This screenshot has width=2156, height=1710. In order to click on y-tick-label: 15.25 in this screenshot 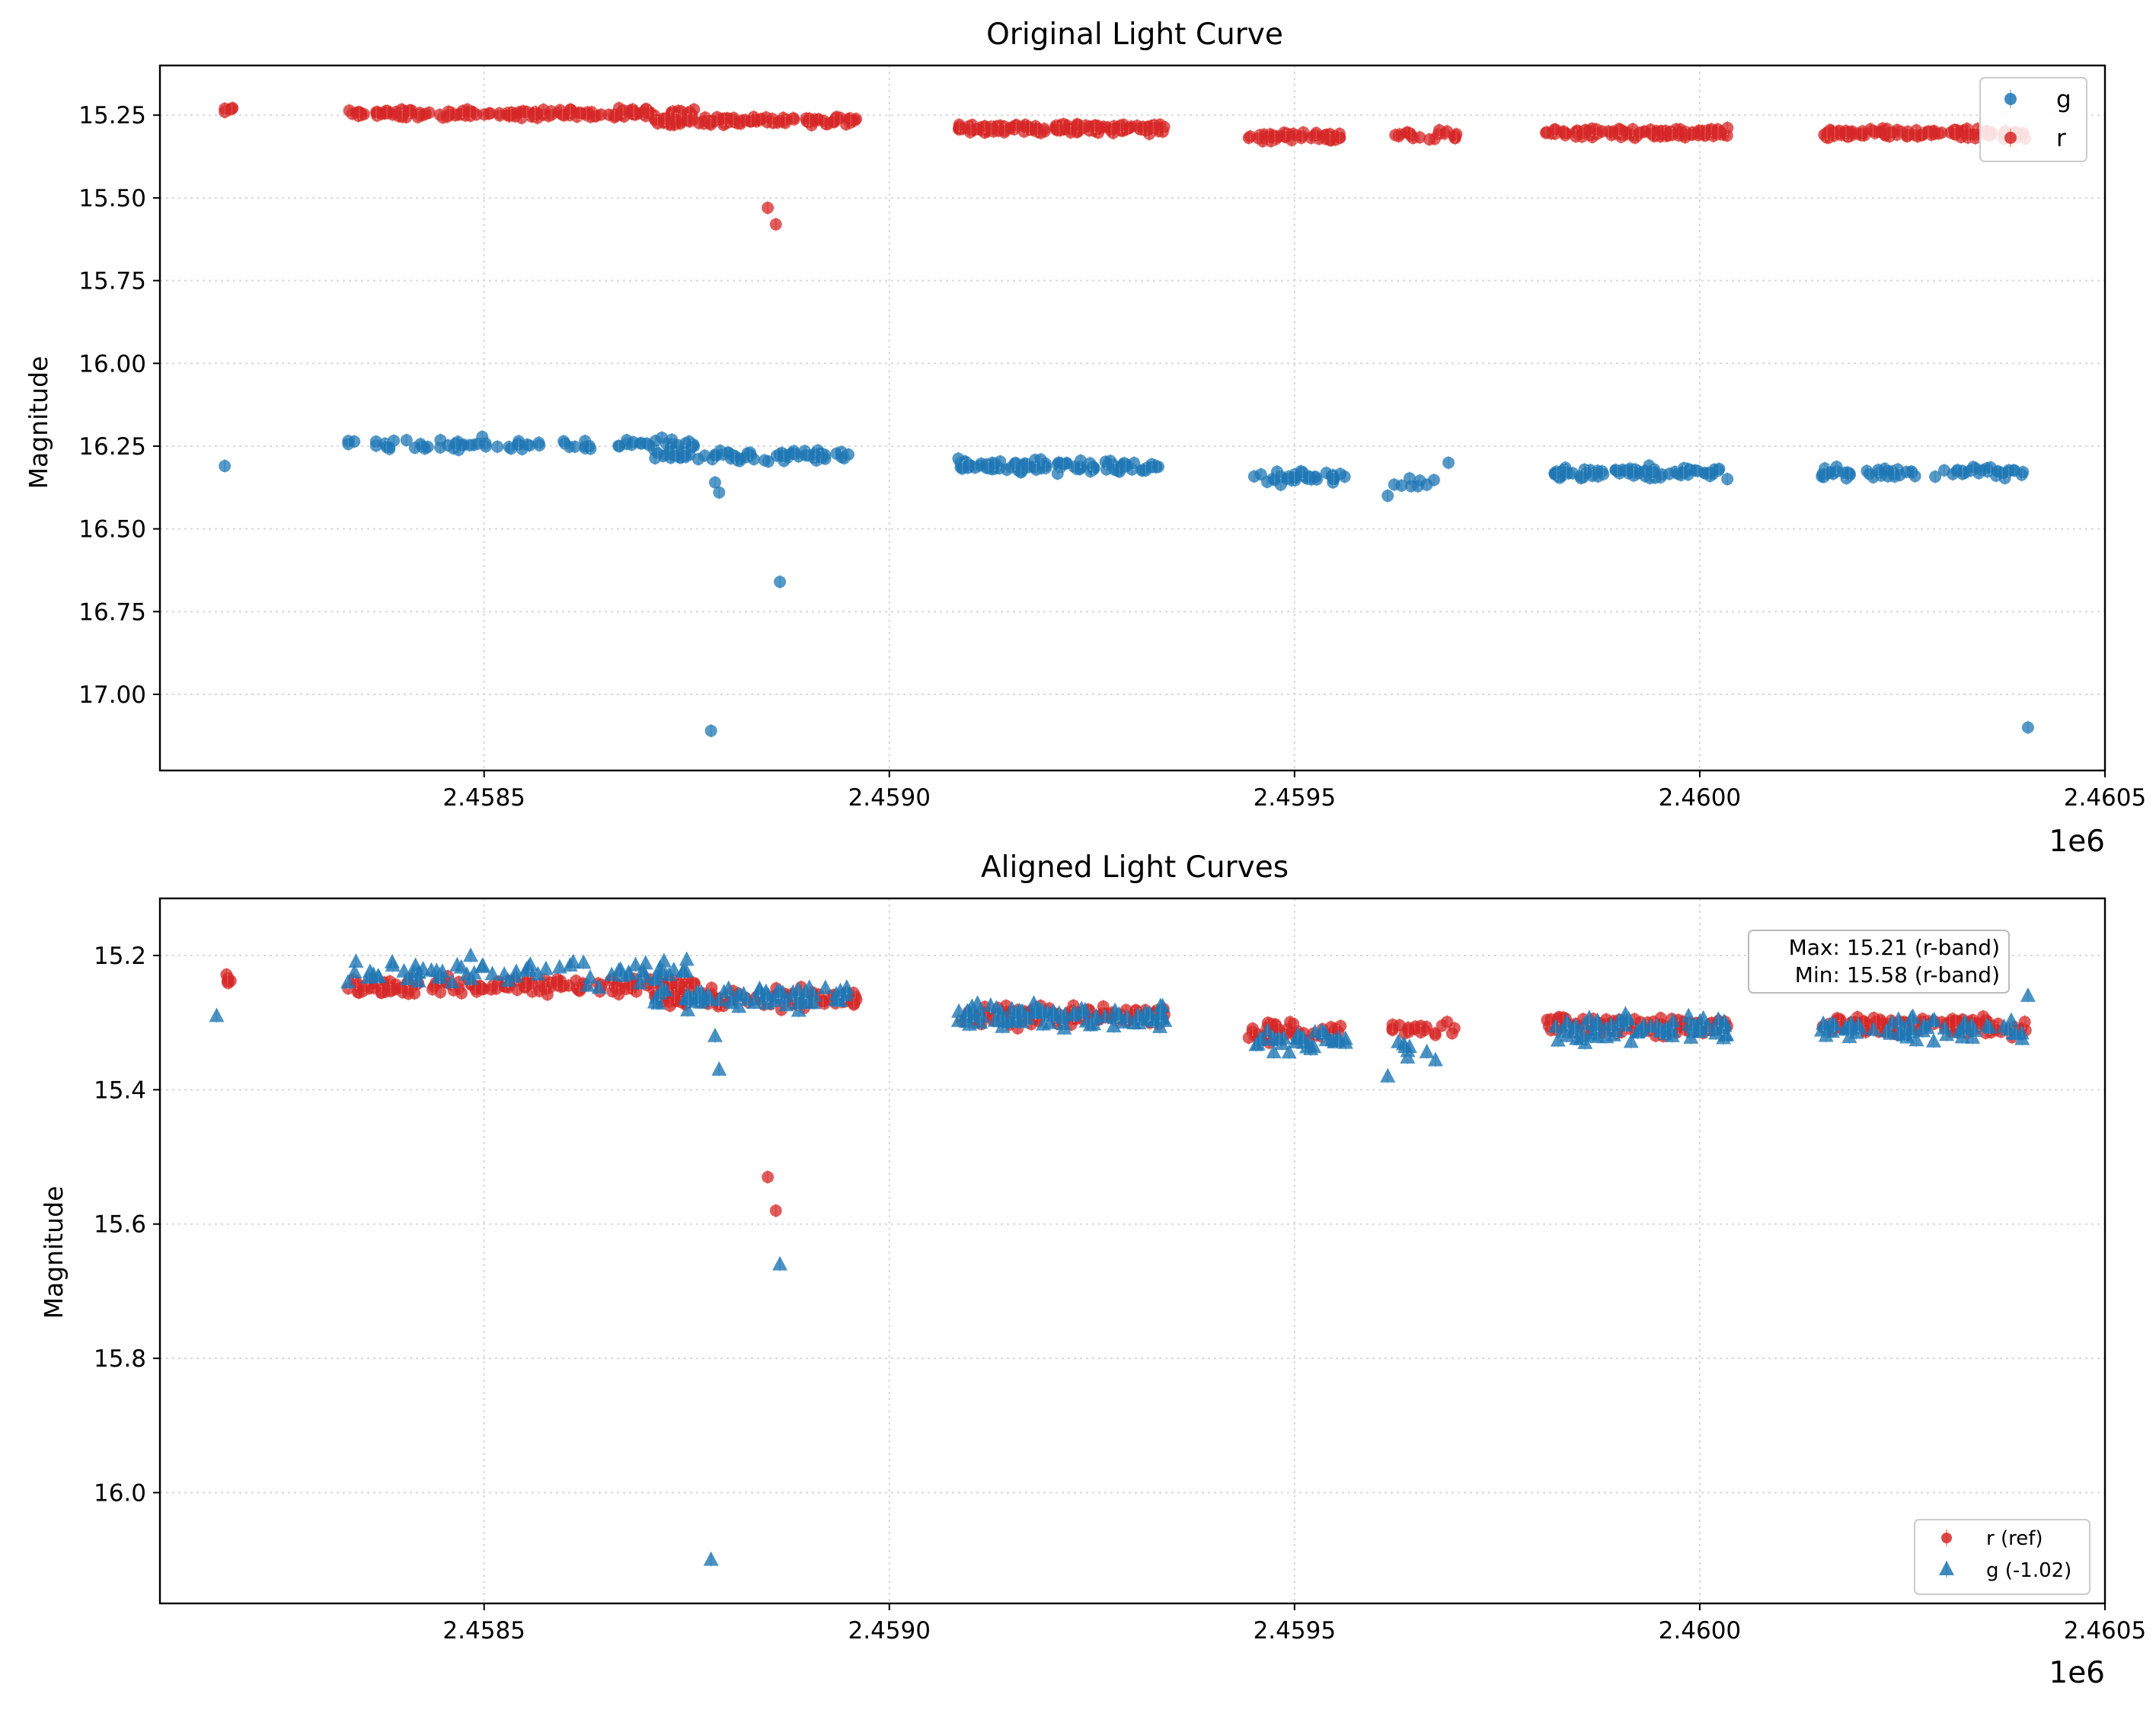, I will do `click(112, 115)`.